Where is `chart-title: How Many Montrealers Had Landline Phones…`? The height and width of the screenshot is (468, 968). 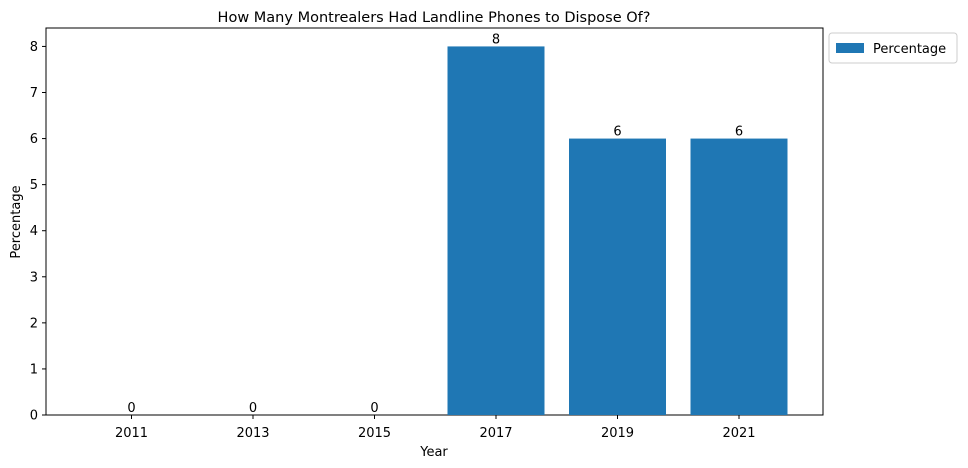
chart-title: How Many Montrealers Had Landline Phones… is located at coordinates (434, 18).